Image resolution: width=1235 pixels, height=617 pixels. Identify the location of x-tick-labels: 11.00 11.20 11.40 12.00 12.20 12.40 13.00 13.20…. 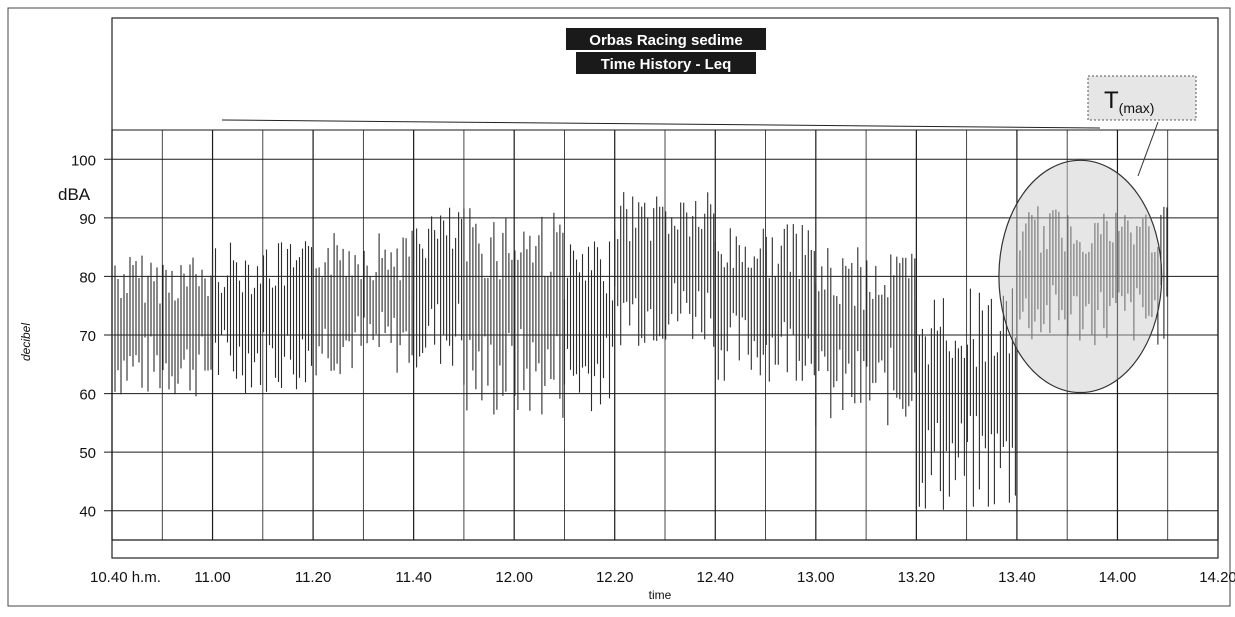
(714, 577).